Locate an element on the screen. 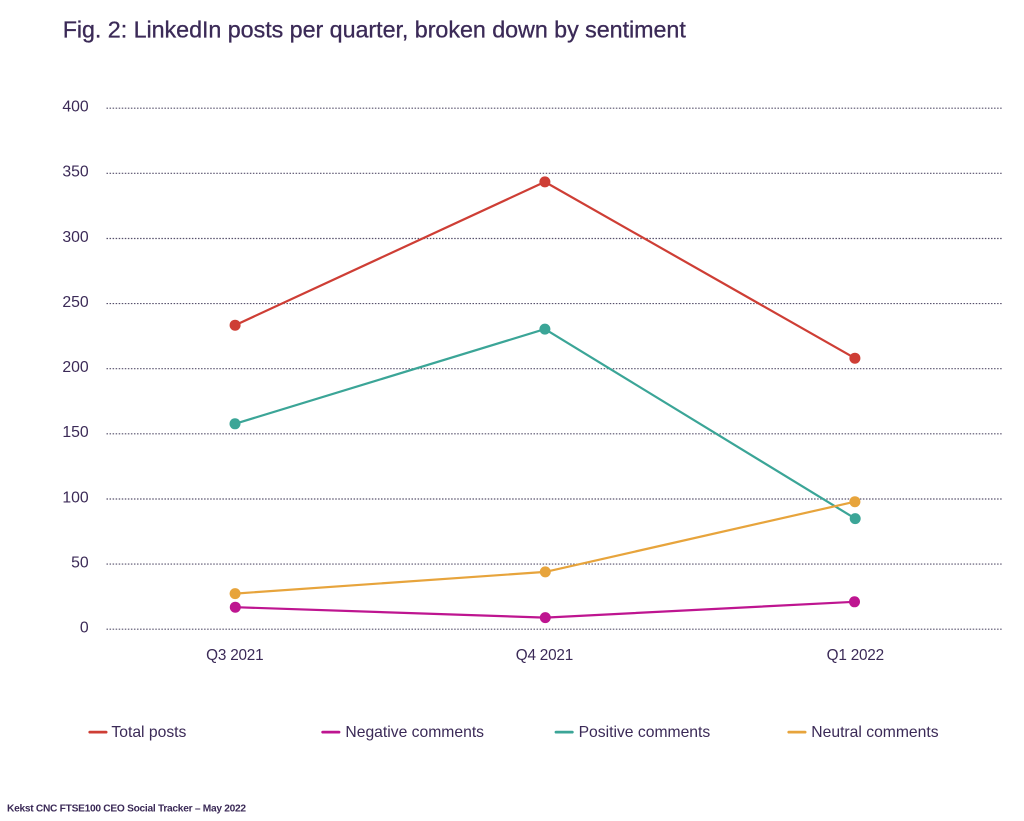 Image resolution: width=1024 pixels, height=821 pixels. svg-text: Q1 2022 is located at coordinates (855, 655).